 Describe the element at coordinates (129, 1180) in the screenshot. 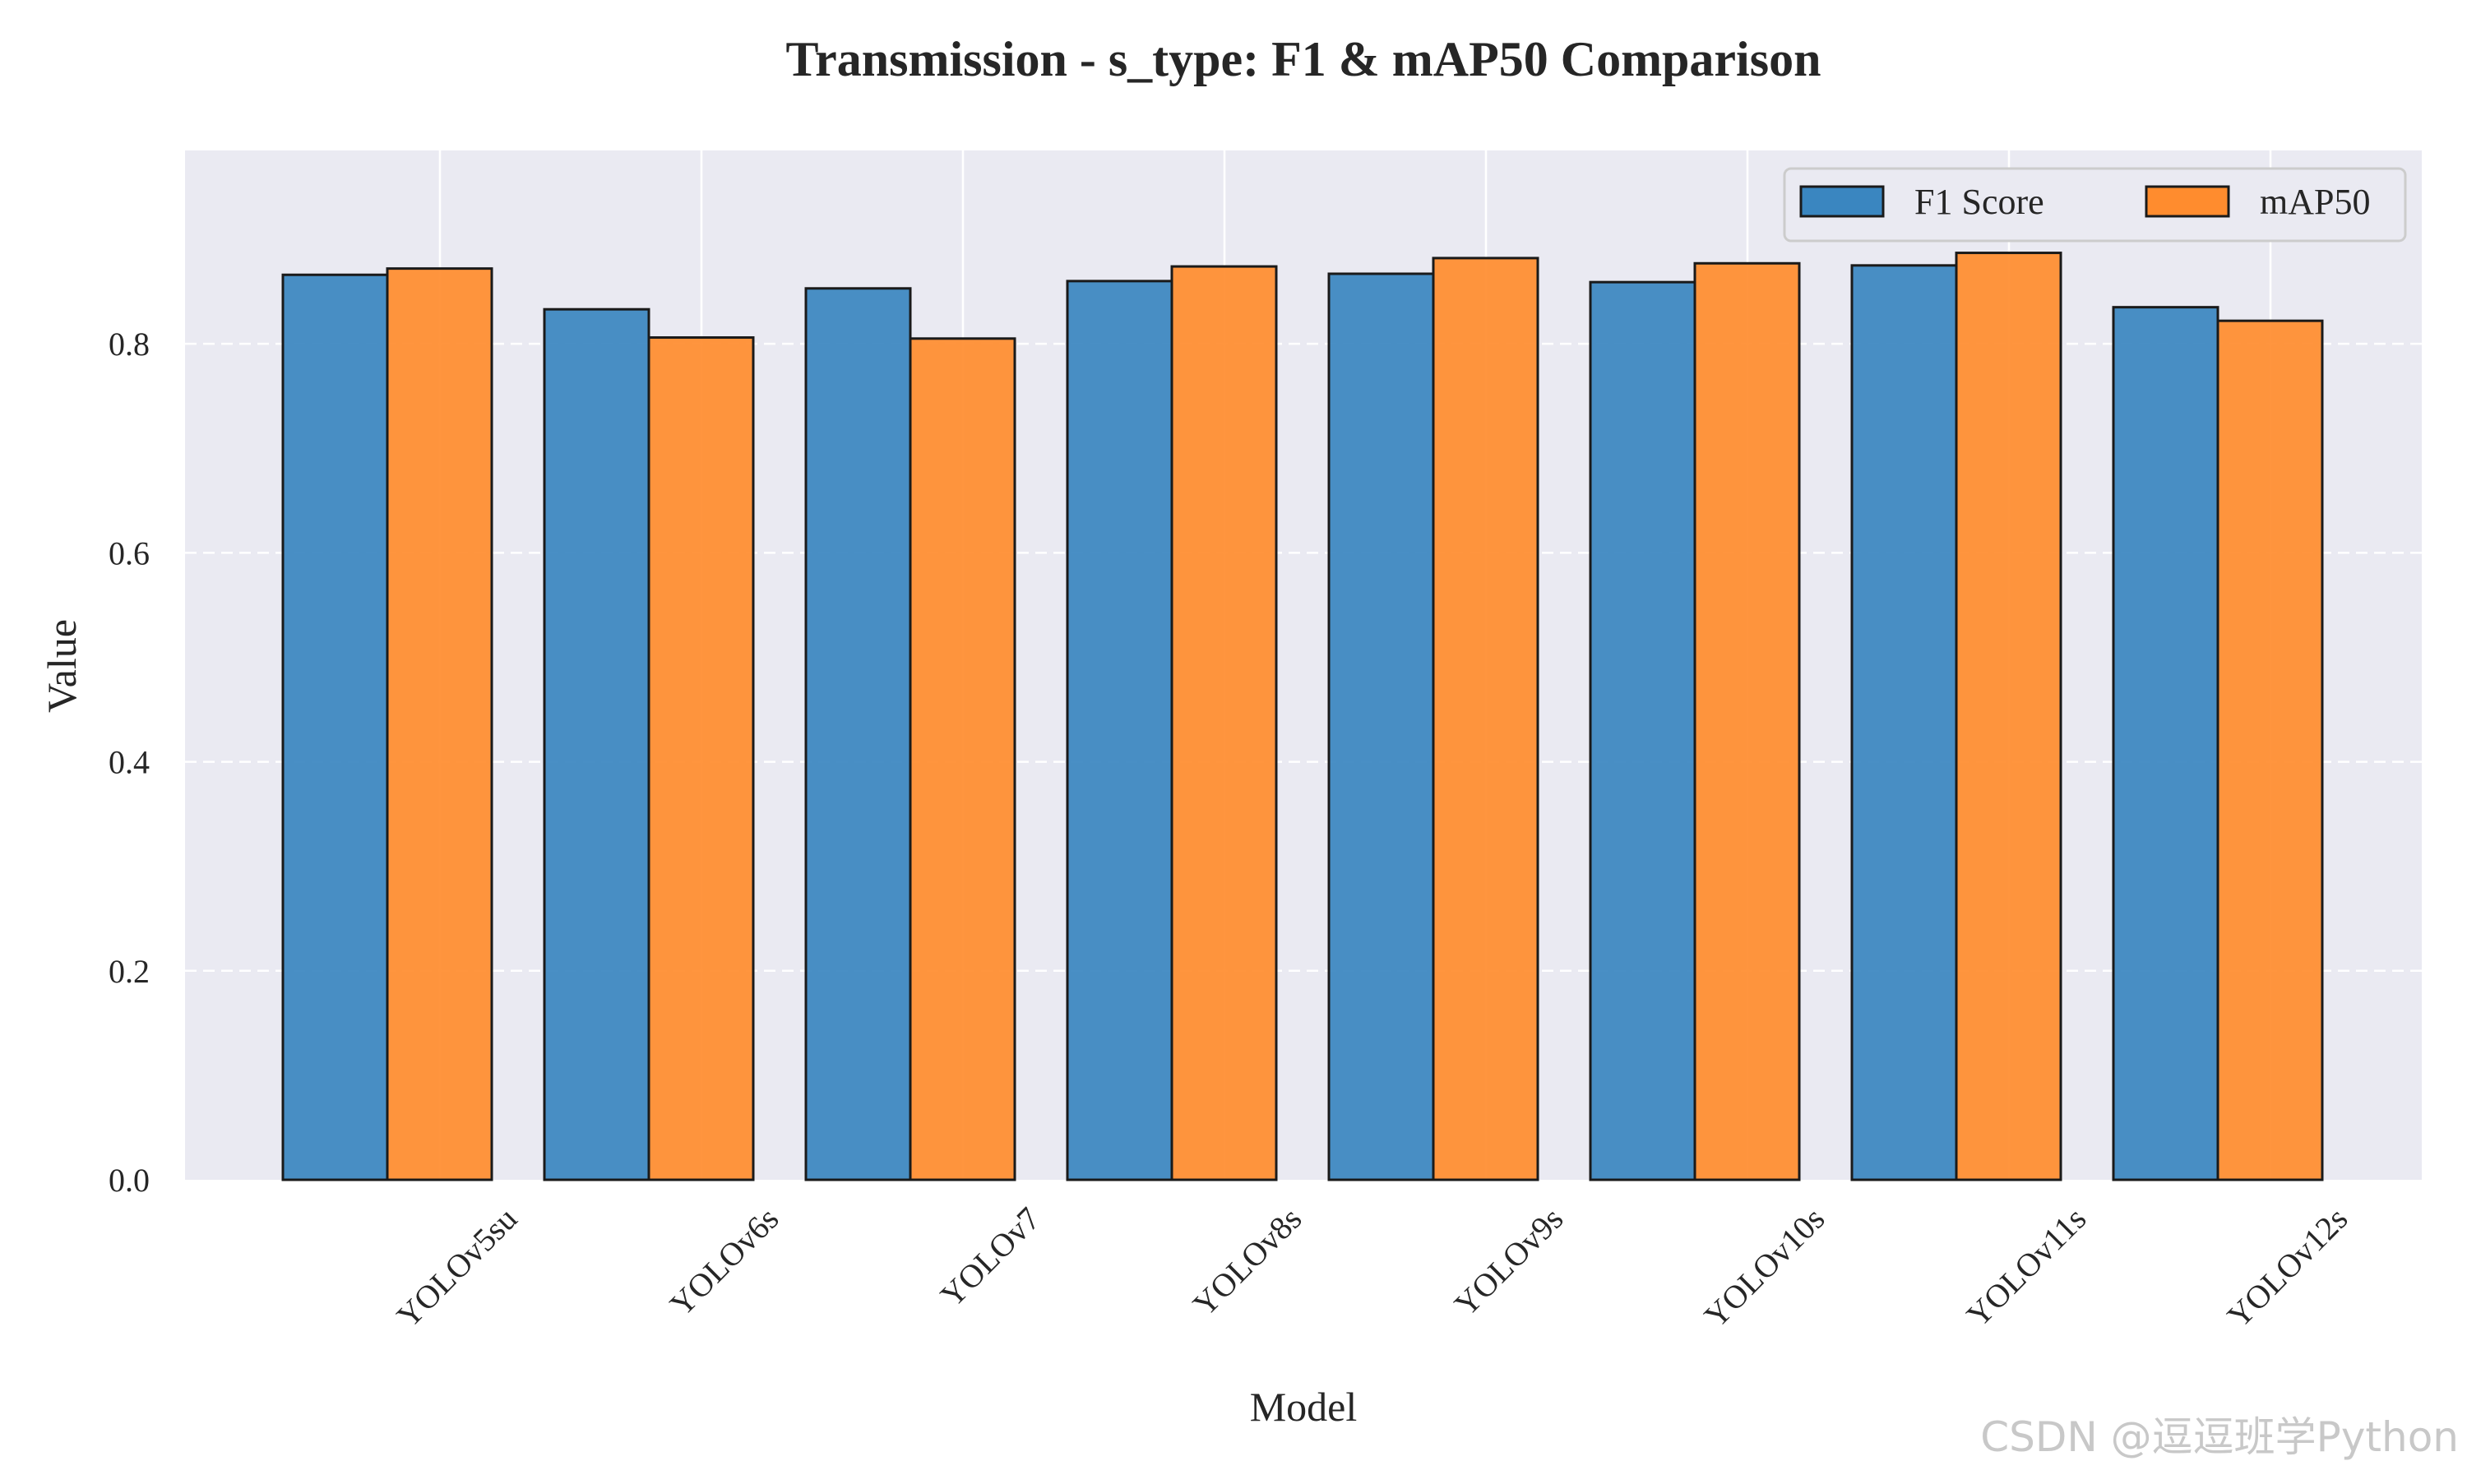

I see `y-tick-label: 0.0` at that location.